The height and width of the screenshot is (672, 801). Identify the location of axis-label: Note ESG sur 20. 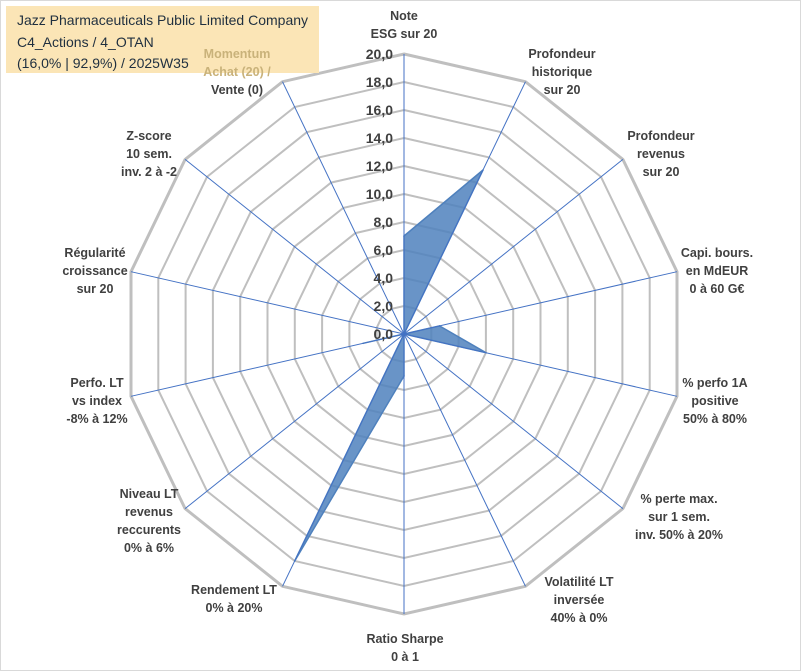
(404, 25).